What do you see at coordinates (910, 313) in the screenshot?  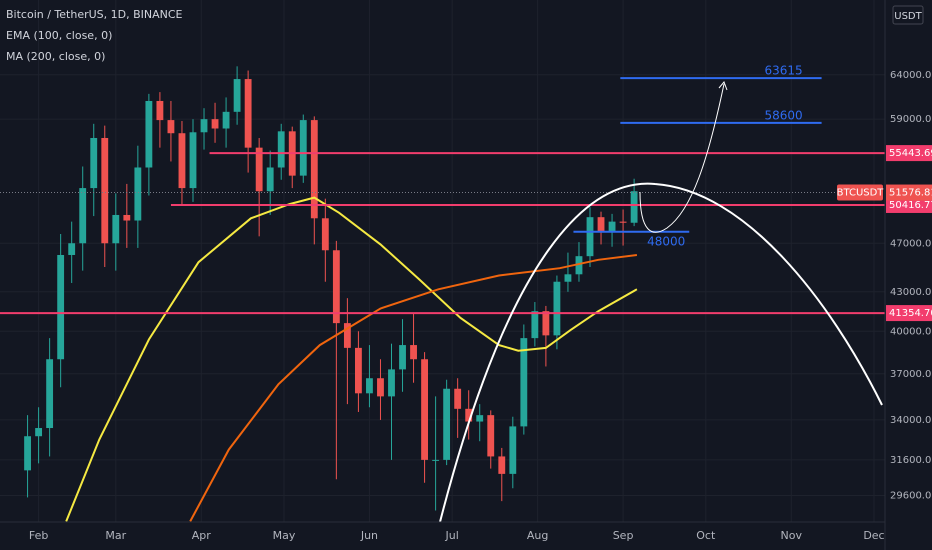 I see `level-tag-label: 41354.70` at bounding box center [910, 313].